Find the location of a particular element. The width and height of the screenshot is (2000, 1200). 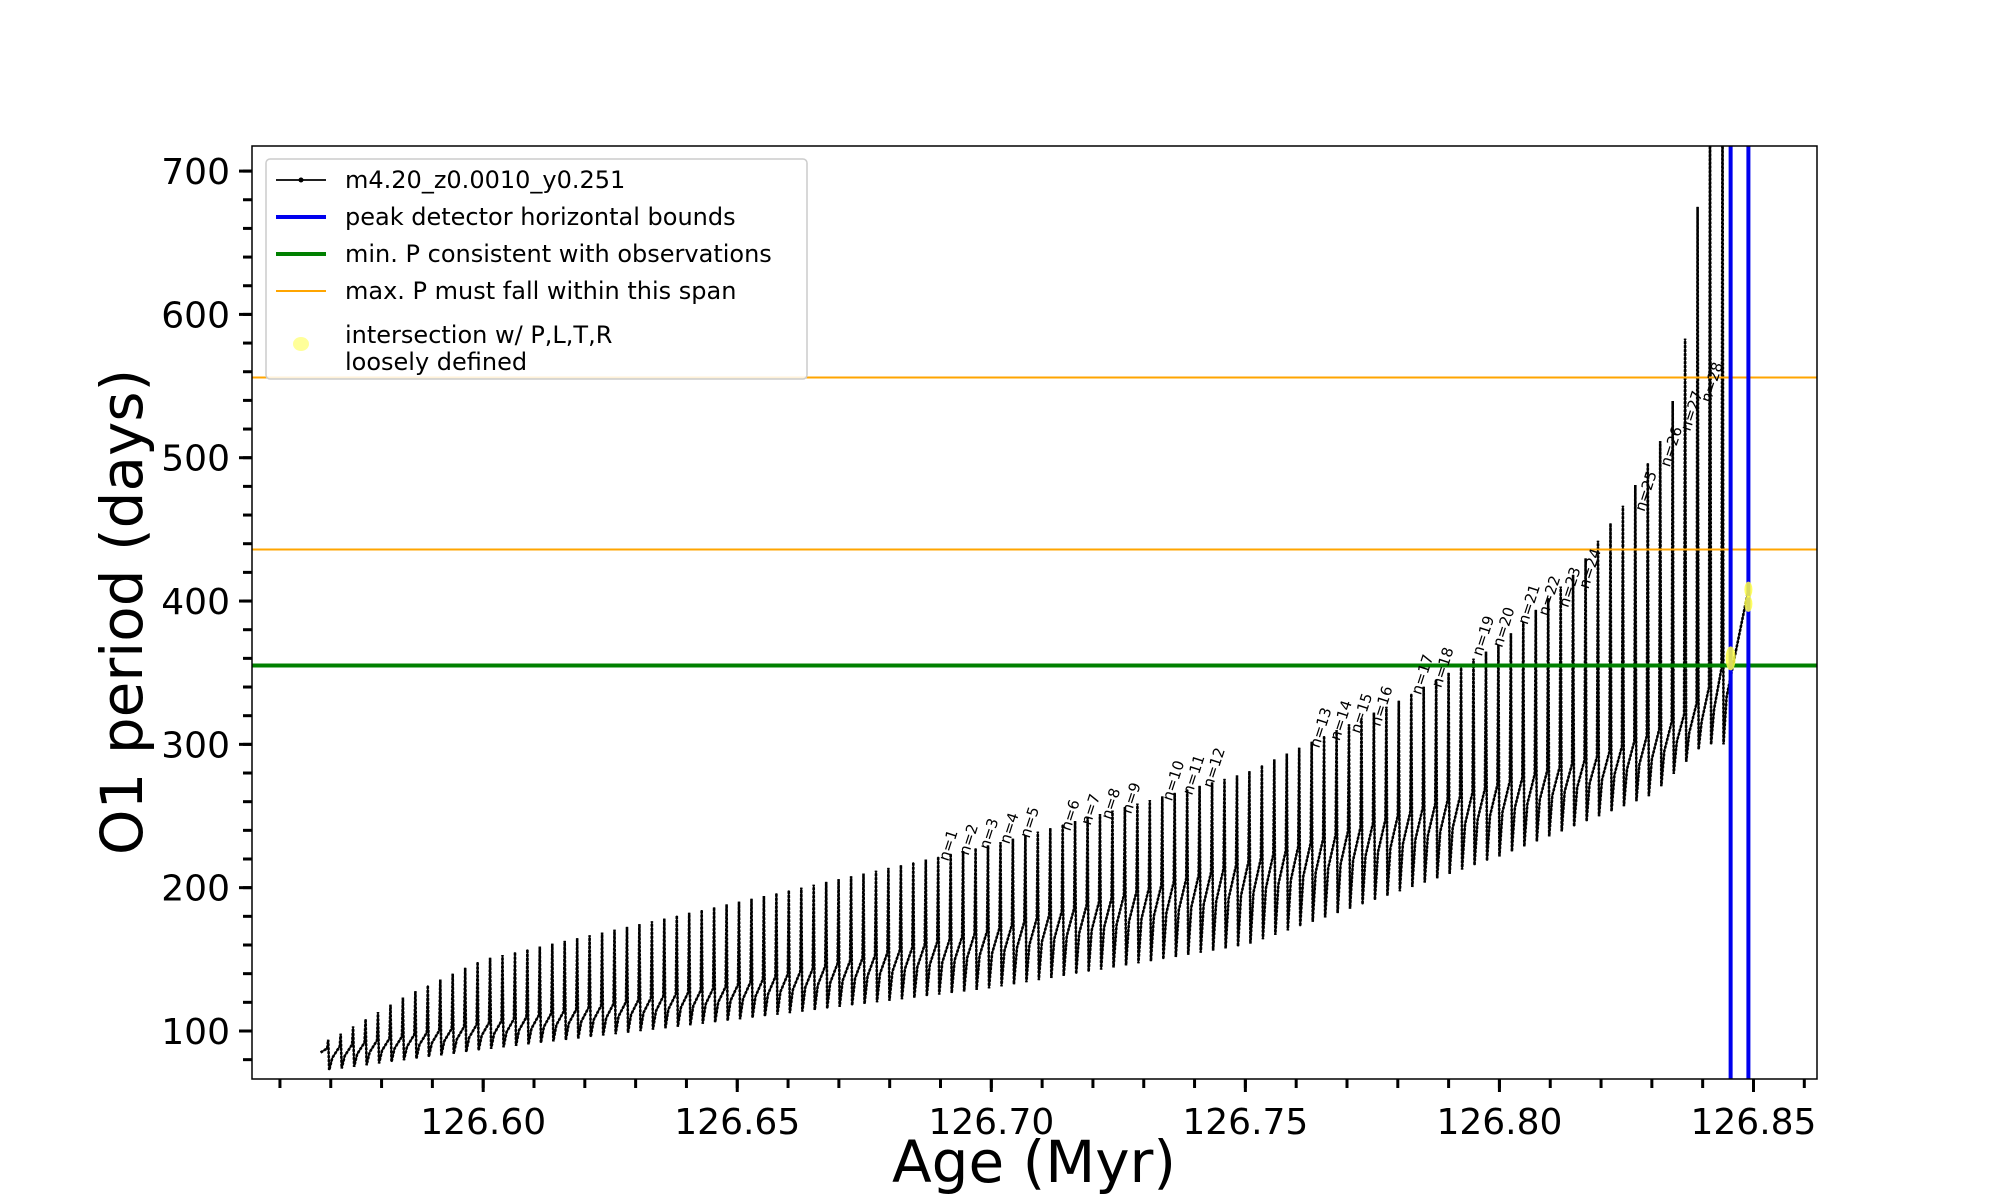

pulse-label-26: n=26 is located at coordinates (1671, 446).